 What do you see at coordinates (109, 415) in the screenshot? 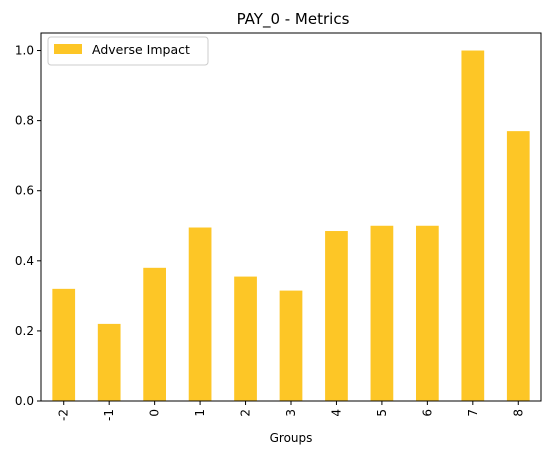
I see `x-tick-label: -1` at bounding box center [109, 415].